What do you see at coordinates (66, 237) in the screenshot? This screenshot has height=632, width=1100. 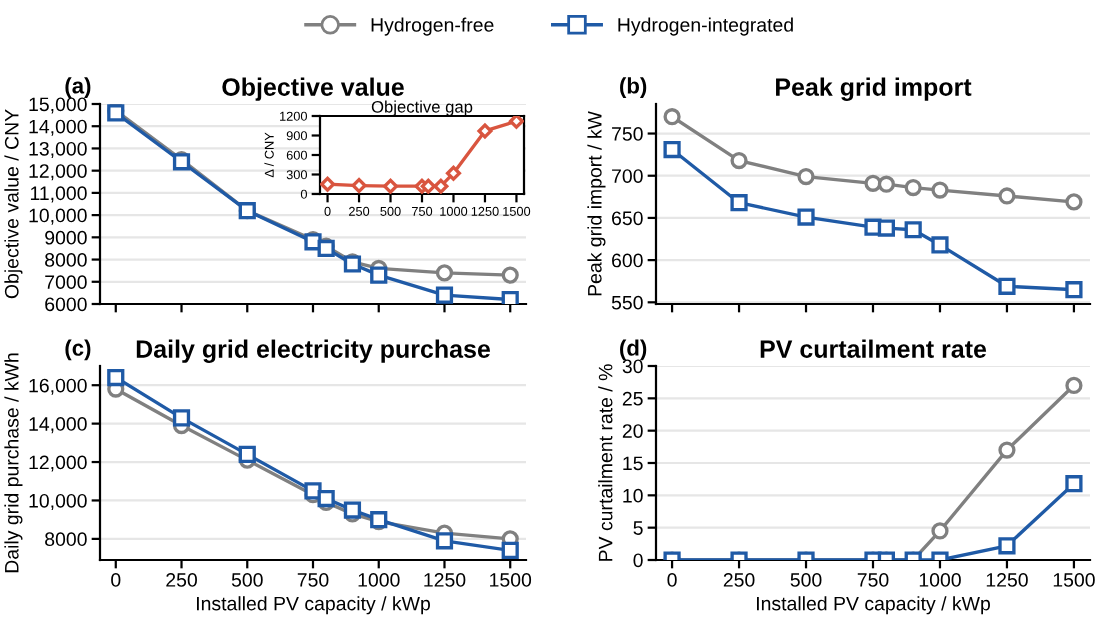 I see `y-tick-label: 9000` at bounding box center [66, 237].